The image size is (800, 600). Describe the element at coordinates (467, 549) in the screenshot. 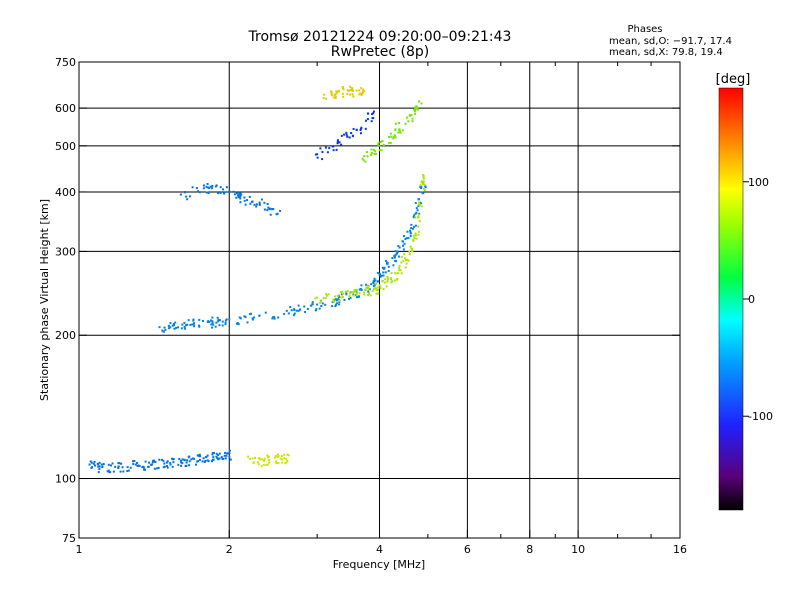

I see `x-tick-label: 6` at that location.